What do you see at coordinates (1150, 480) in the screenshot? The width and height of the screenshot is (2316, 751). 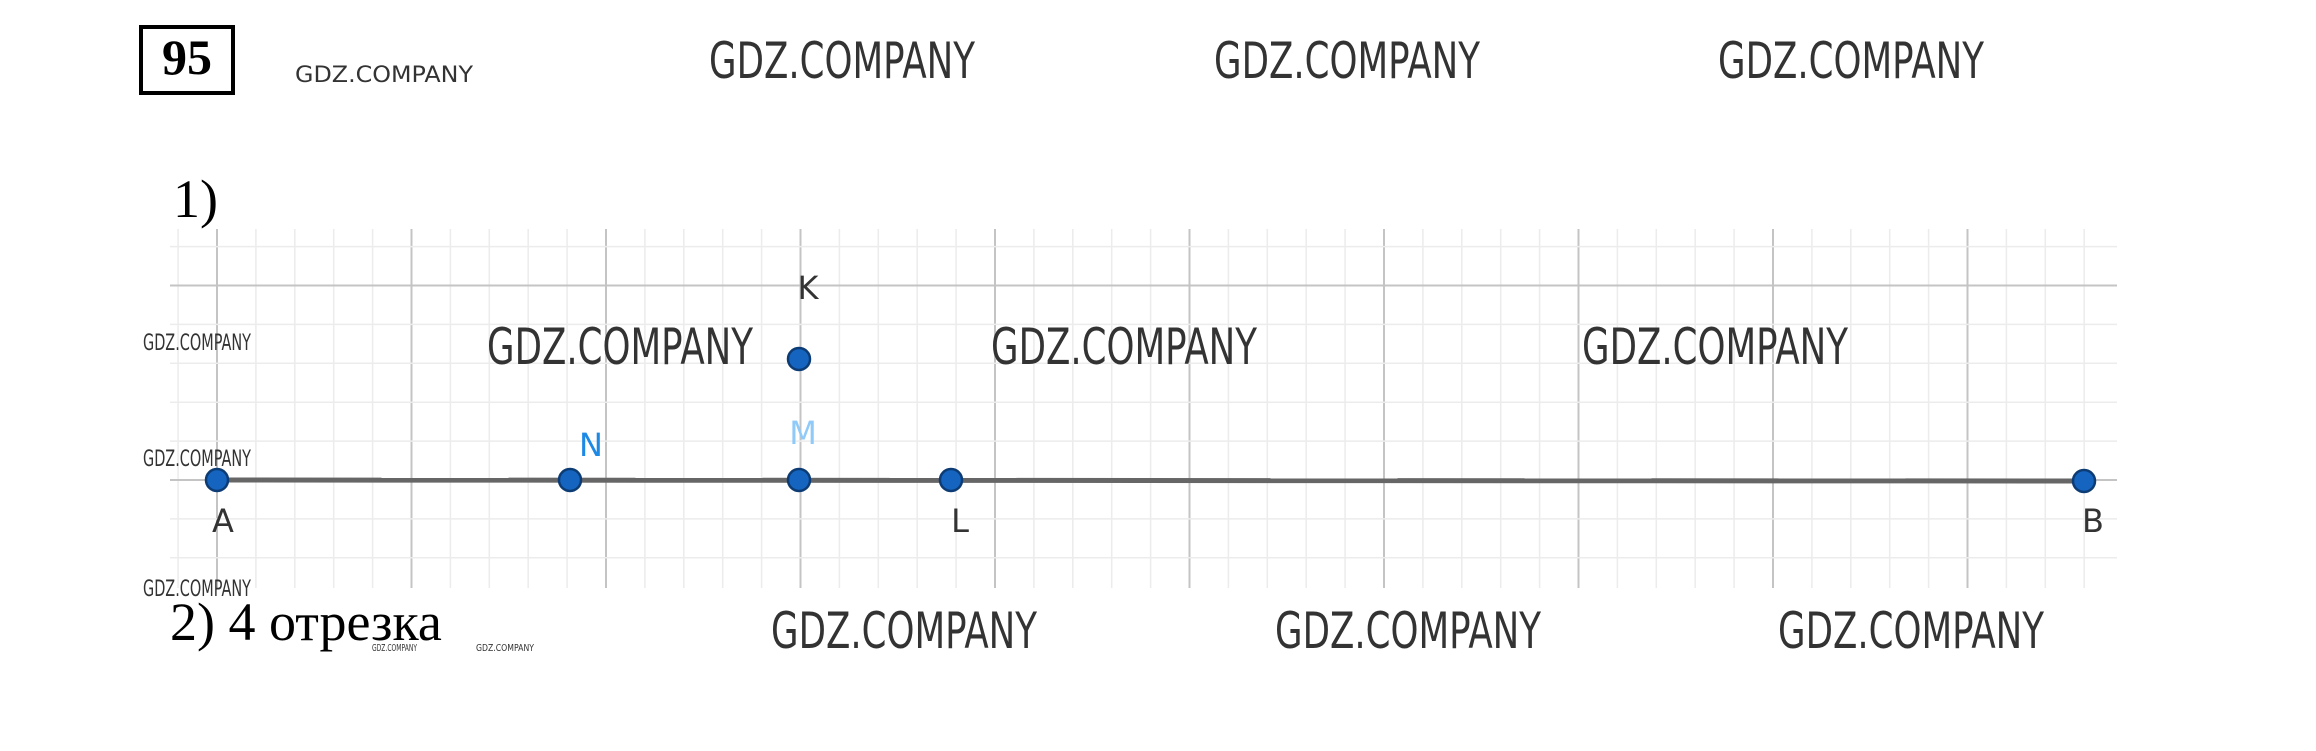 I see `segment-ab` at bounding box center [1150, 480].